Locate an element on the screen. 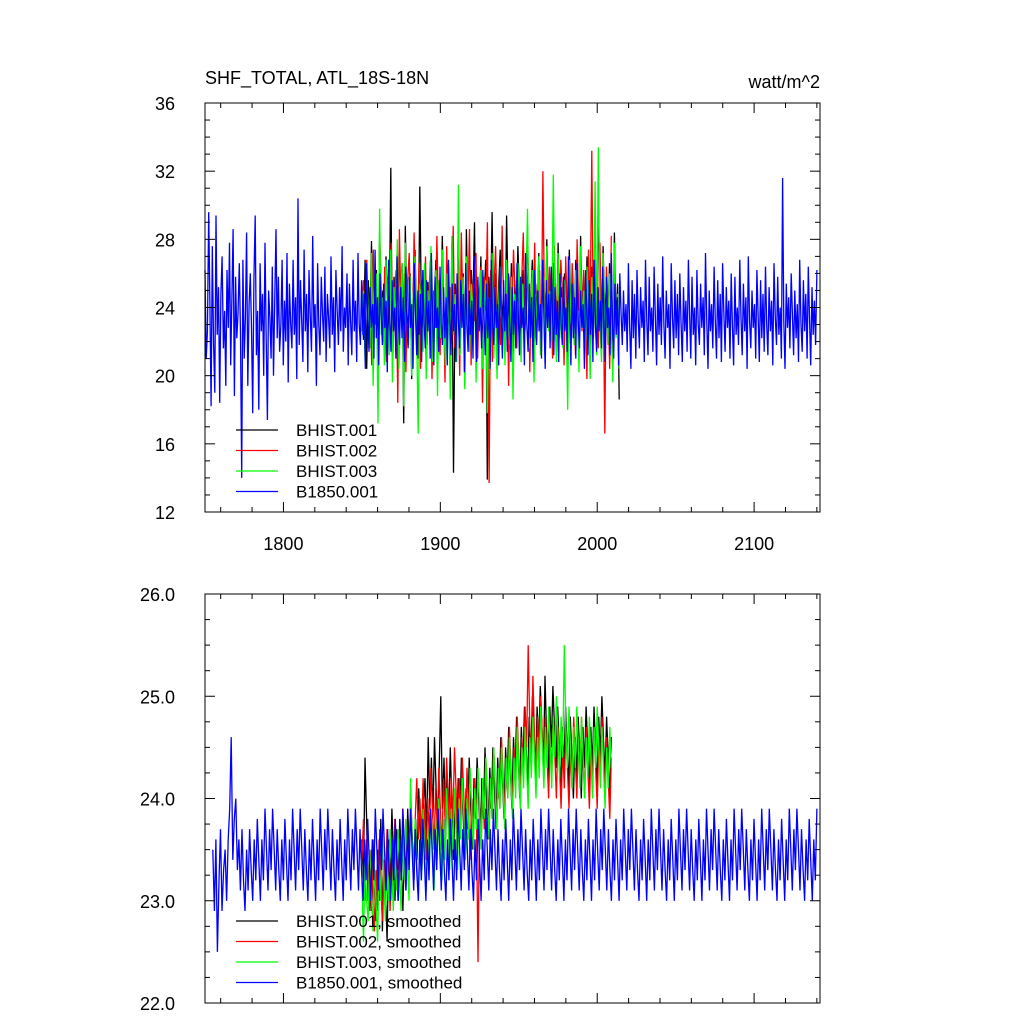  y-tick-label: 12 is located at coordinates (165, 513).